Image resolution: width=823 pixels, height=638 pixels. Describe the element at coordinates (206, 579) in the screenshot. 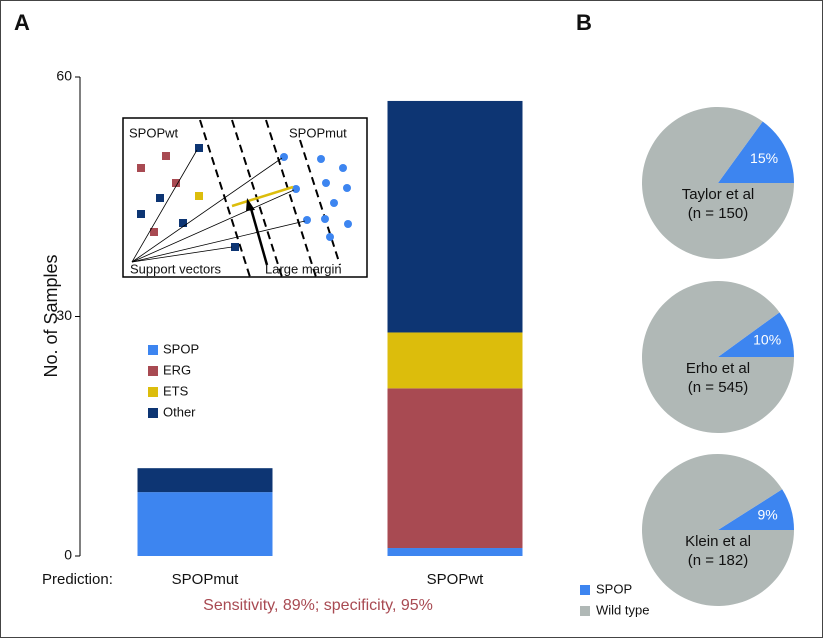

I see `x-tick-label: SPOPmut` at that location.